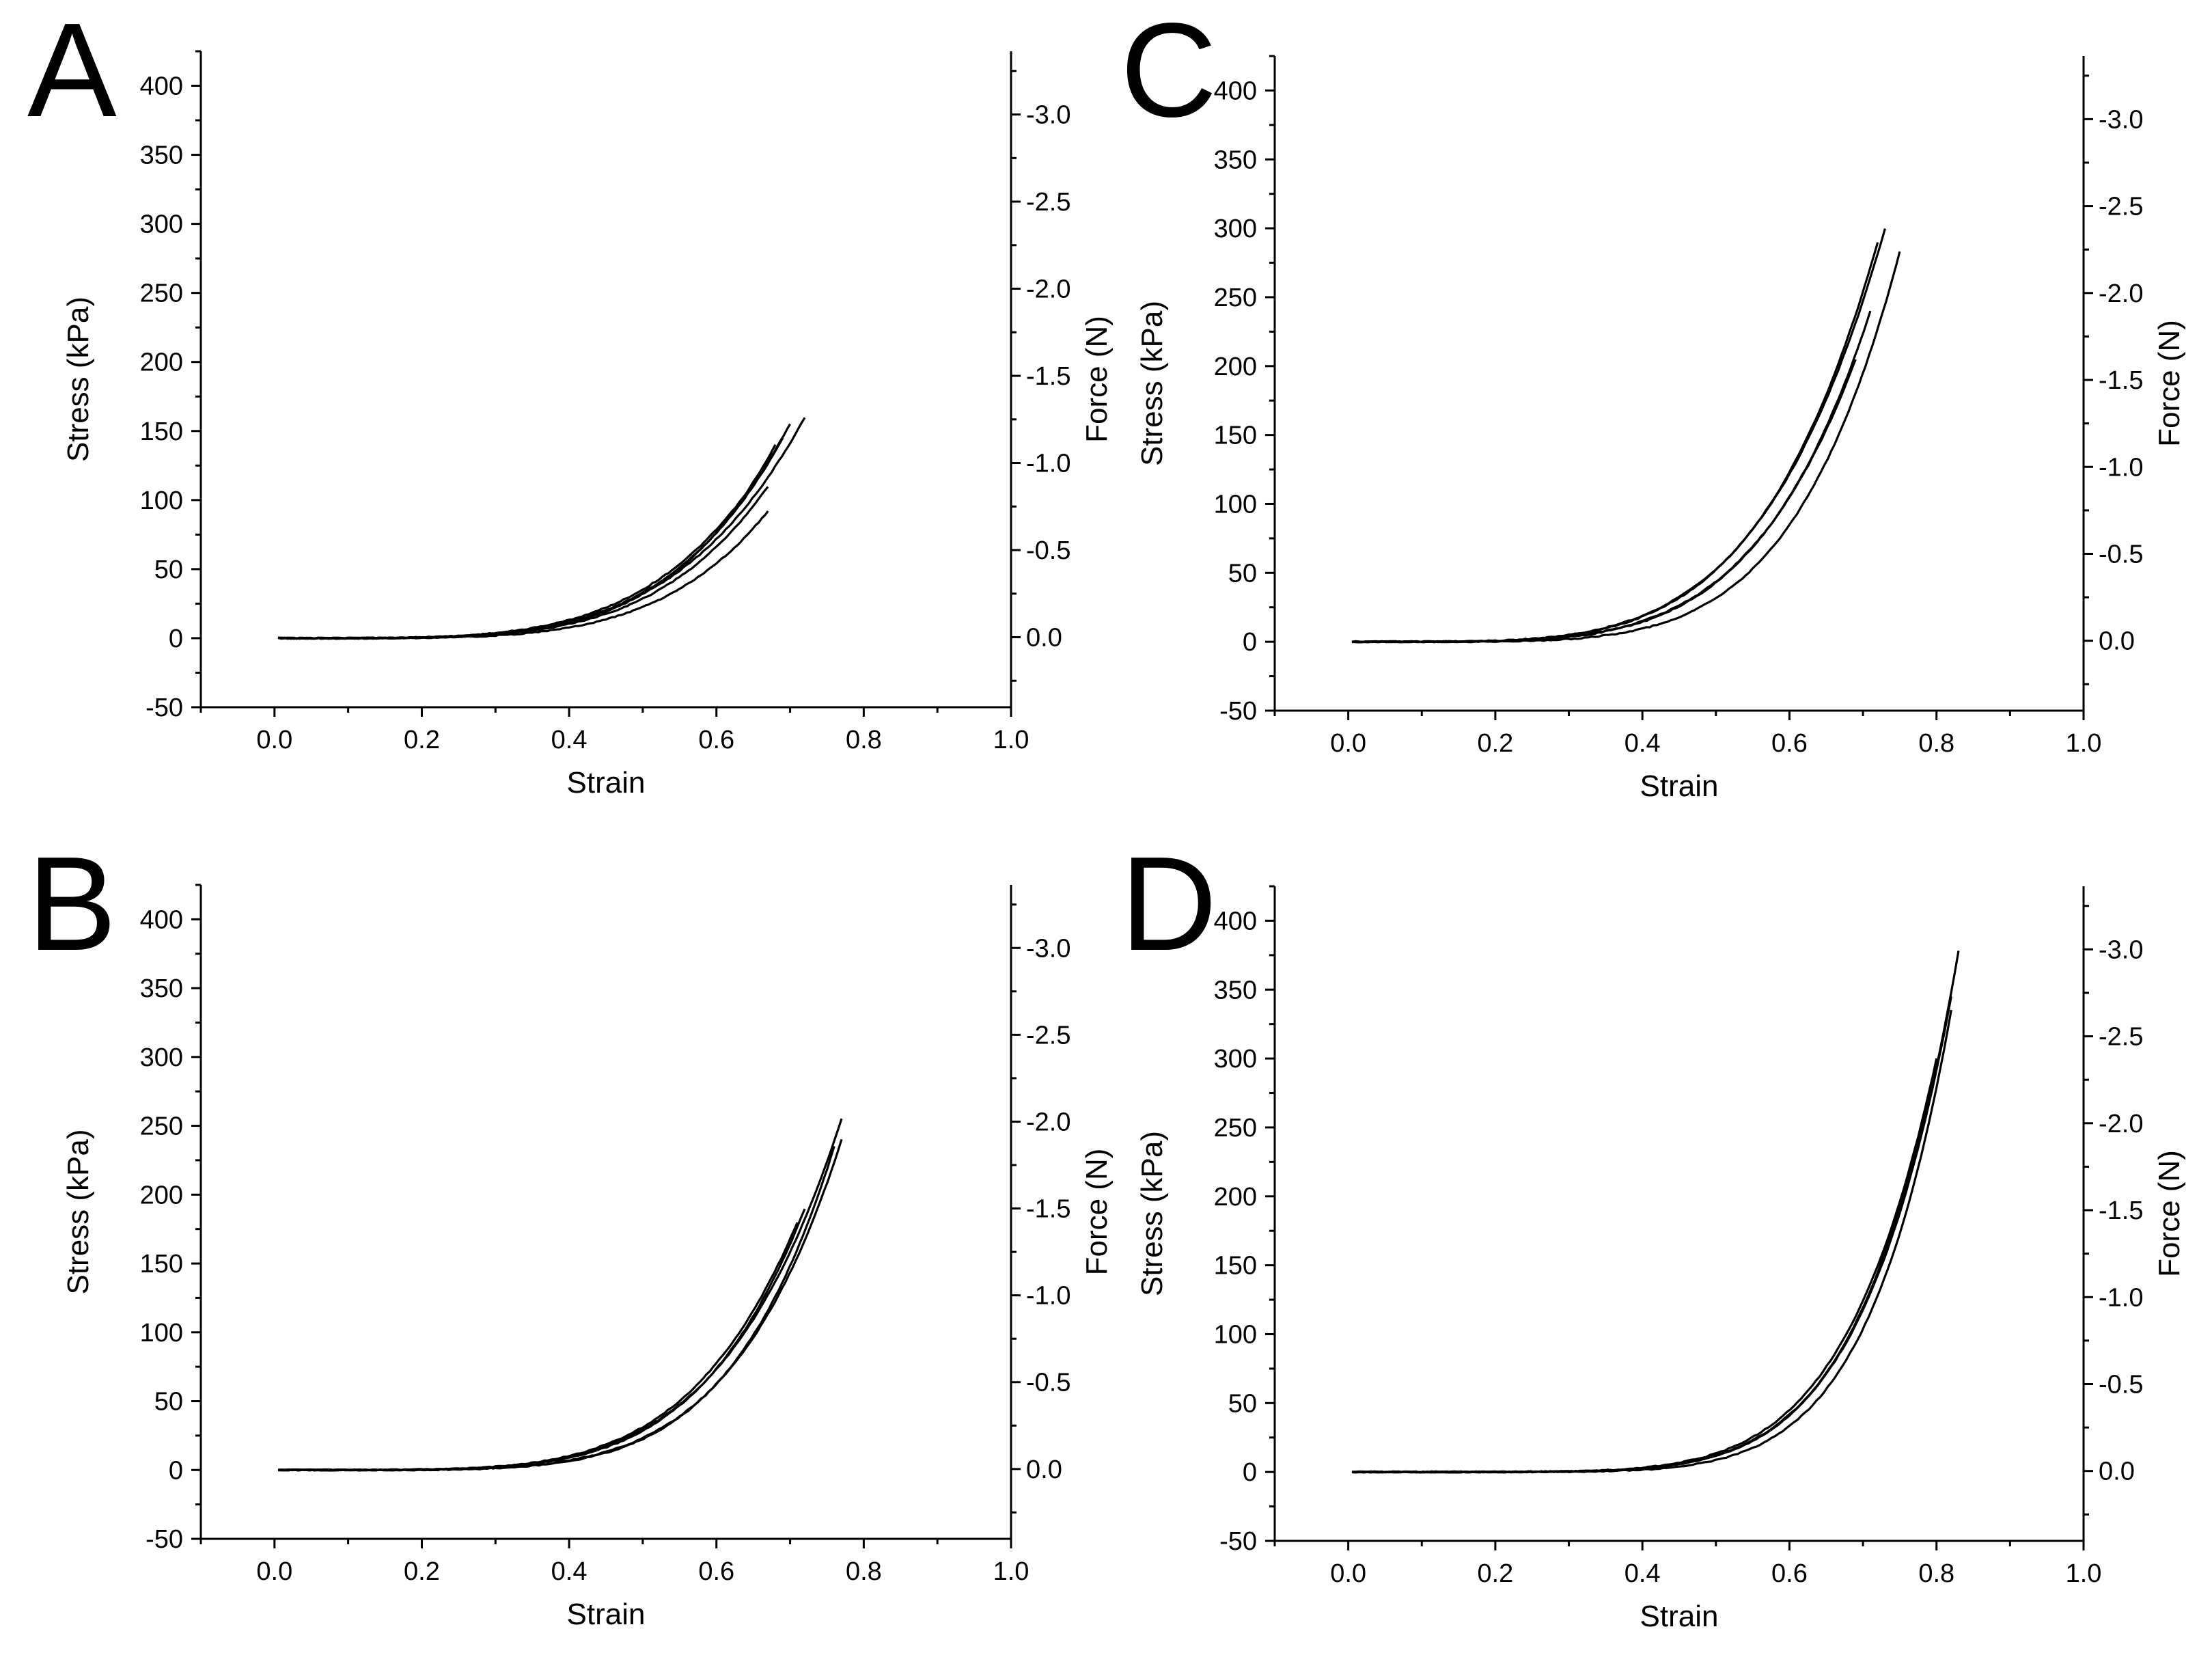 The image size is (2212, 1655). Describe the element at coordinates (1048, 1383) in the screenshot. I see `y2-tick-label: -0.5` at that location.